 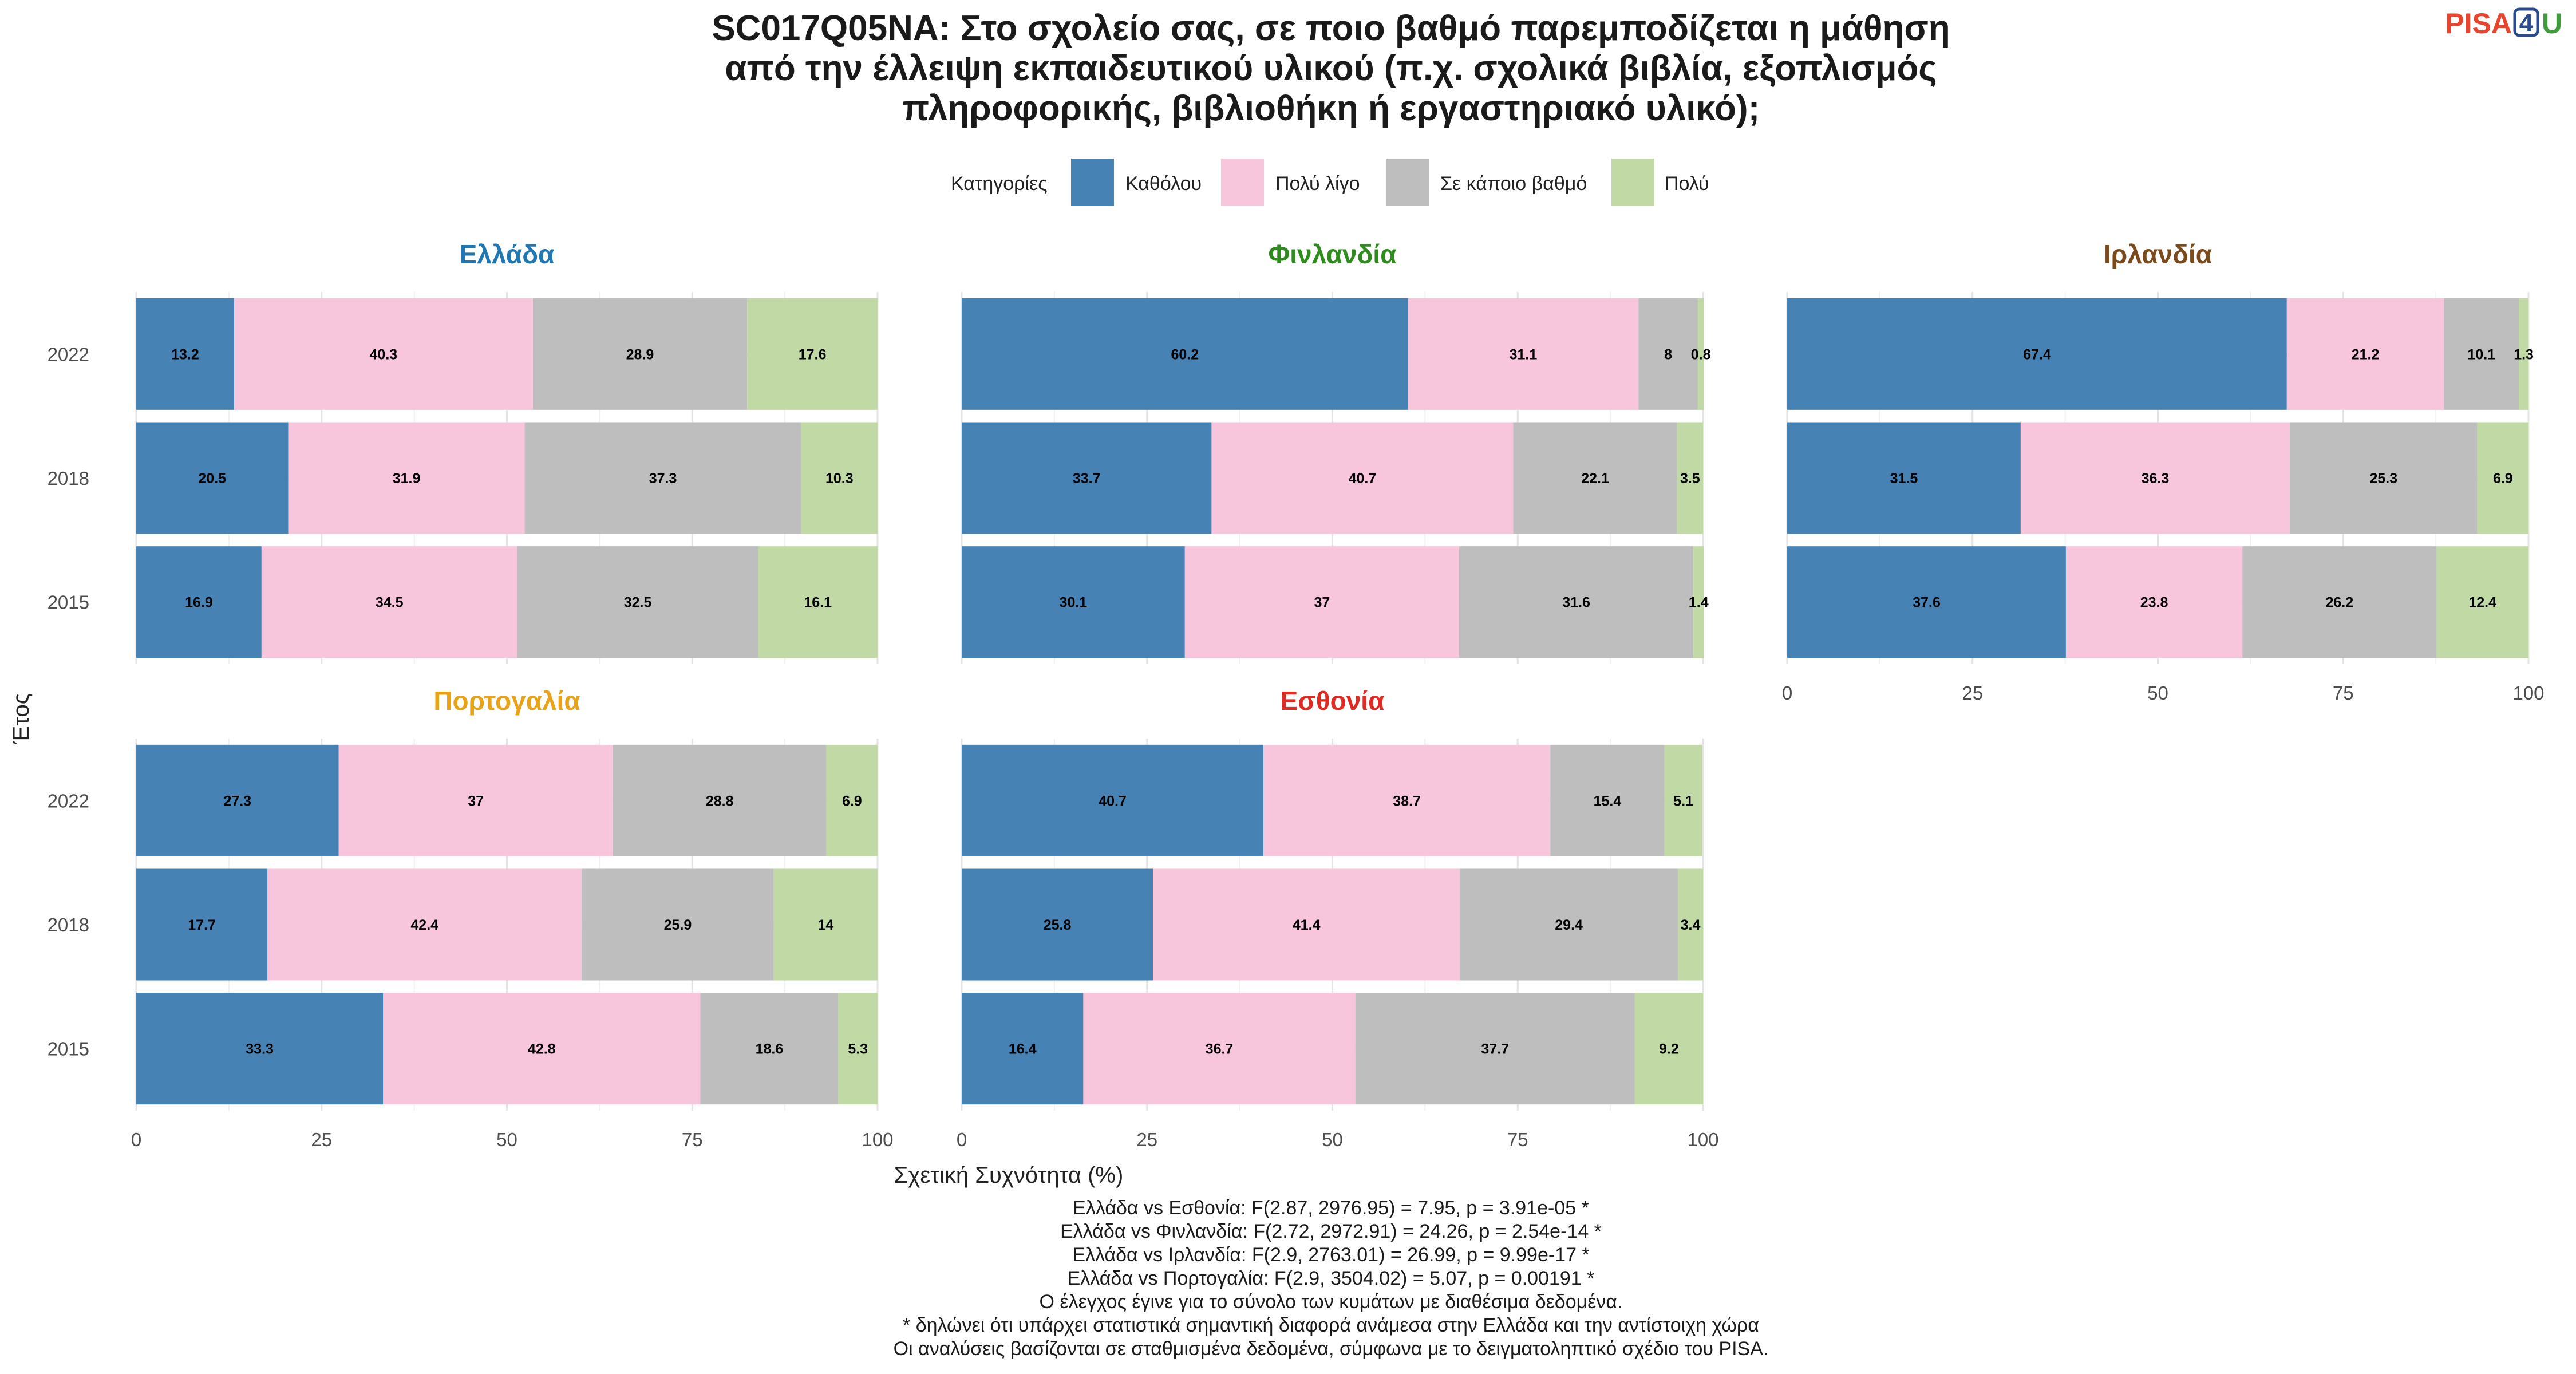 I want to click on bar-value-label: 41.4, so click(x=1307, y=925).